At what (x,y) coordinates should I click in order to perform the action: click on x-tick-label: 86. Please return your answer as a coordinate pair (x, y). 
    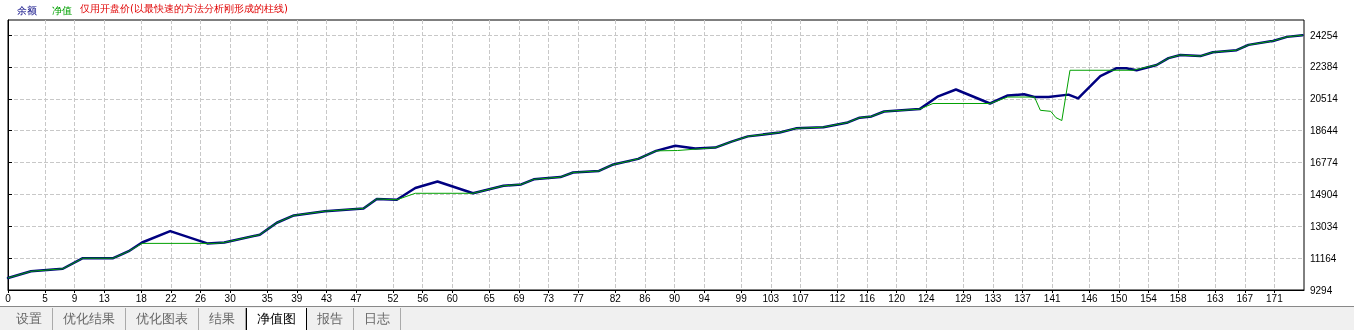
    Looking at the image, I should click on (645, 298).